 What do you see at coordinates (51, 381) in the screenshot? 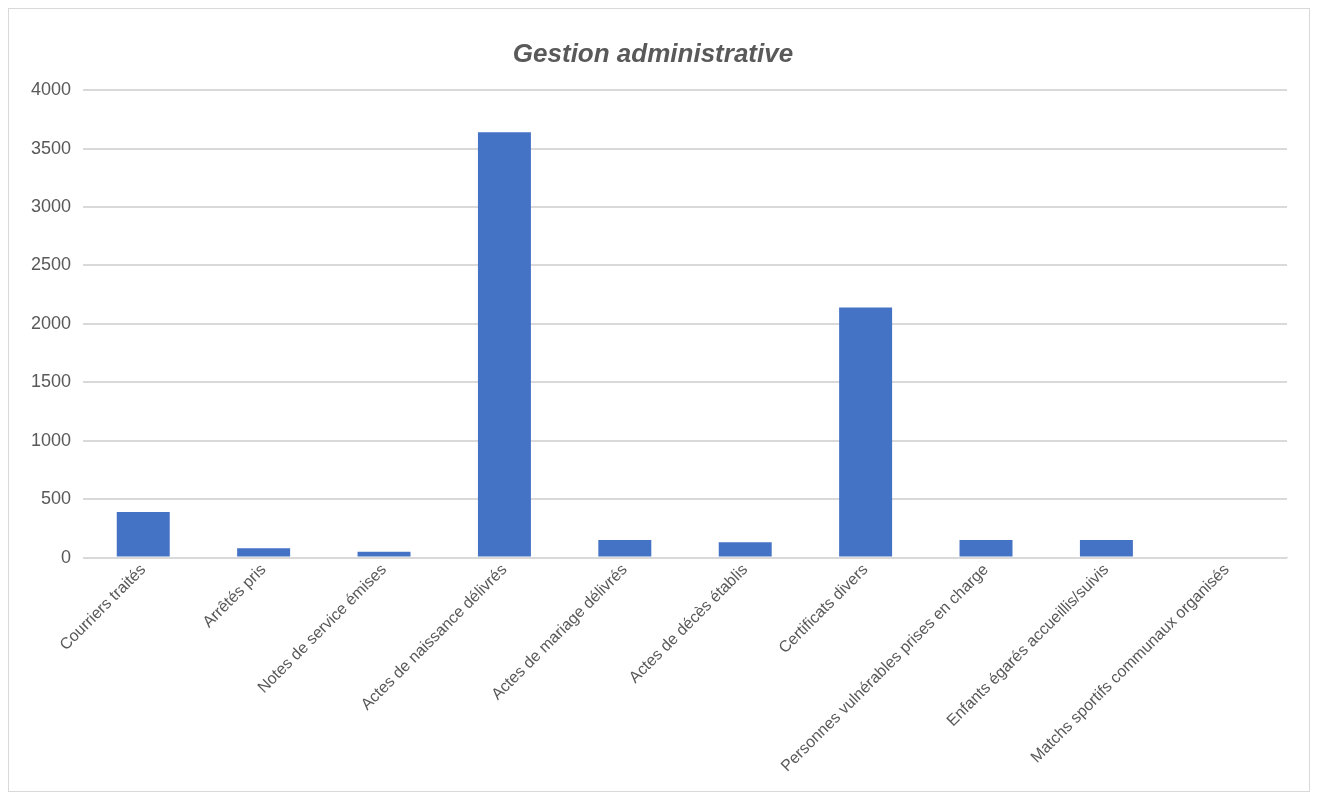
I see `y-tick-label: 1500` at bounding box center [51, 381].